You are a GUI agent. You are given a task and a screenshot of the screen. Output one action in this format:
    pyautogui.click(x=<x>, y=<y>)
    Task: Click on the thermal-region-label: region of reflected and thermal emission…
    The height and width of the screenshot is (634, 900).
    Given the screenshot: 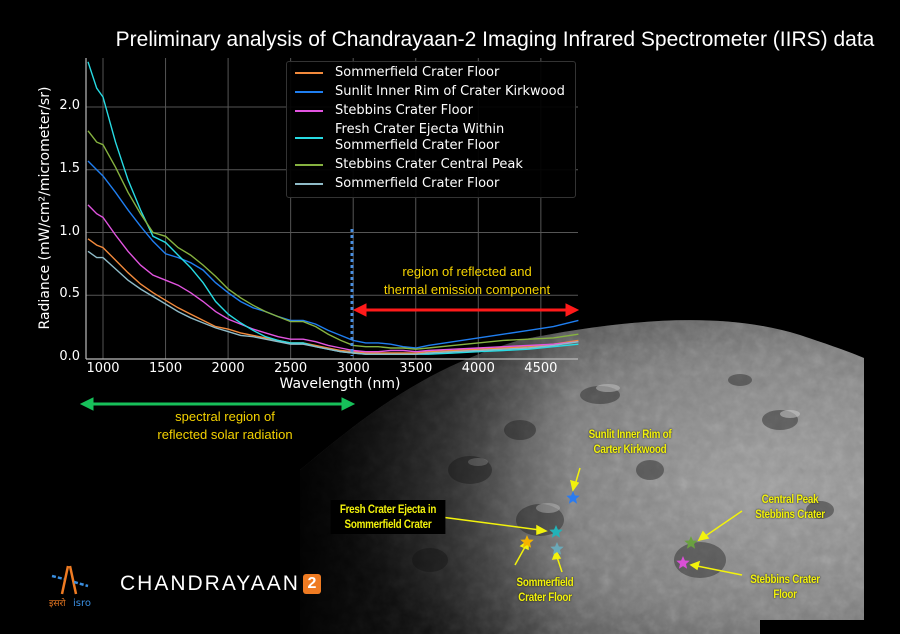 What is the action you would take?
    pyautogui.click(x=467, y=281)
    